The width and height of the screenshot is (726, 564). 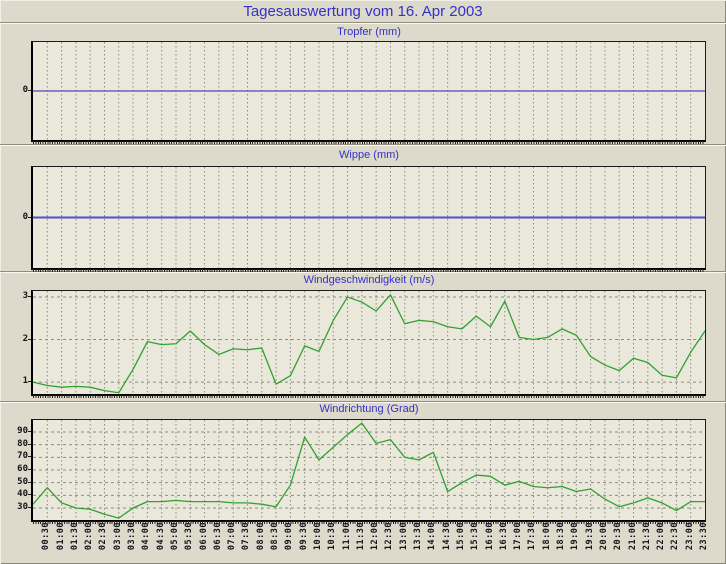 I want to click on y-tick-label: 70, so click(x=22, y=456).